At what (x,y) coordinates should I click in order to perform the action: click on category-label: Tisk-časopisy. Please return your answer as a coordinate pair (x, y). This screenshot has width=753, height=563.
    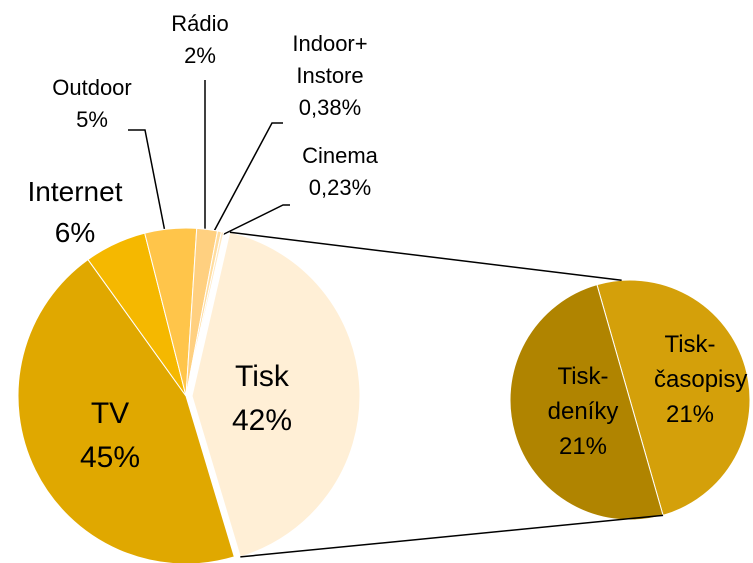
    Looking at the image, I should click on (701, 362).